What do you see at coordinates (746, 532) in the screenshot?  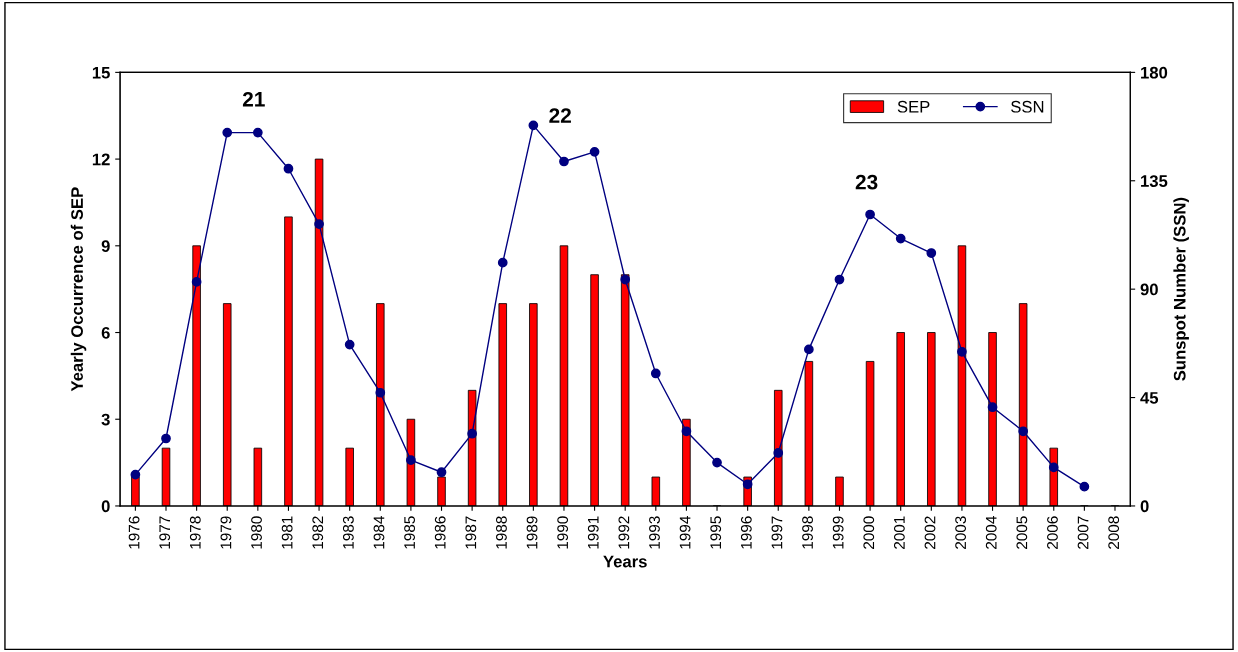 I see `x-tick-label: 1996` at bounding box center [746, 532].